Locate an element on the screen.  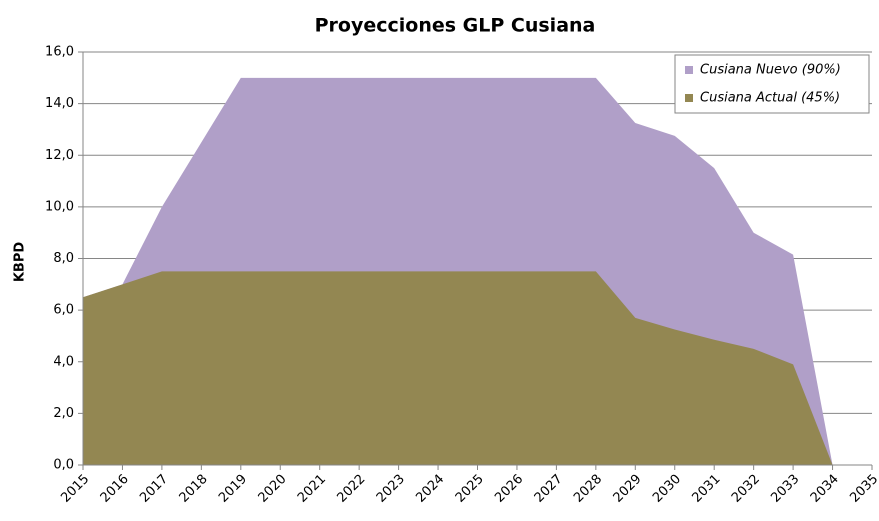
y-tick-label: 0,0 is located at coordinates (63, 465).